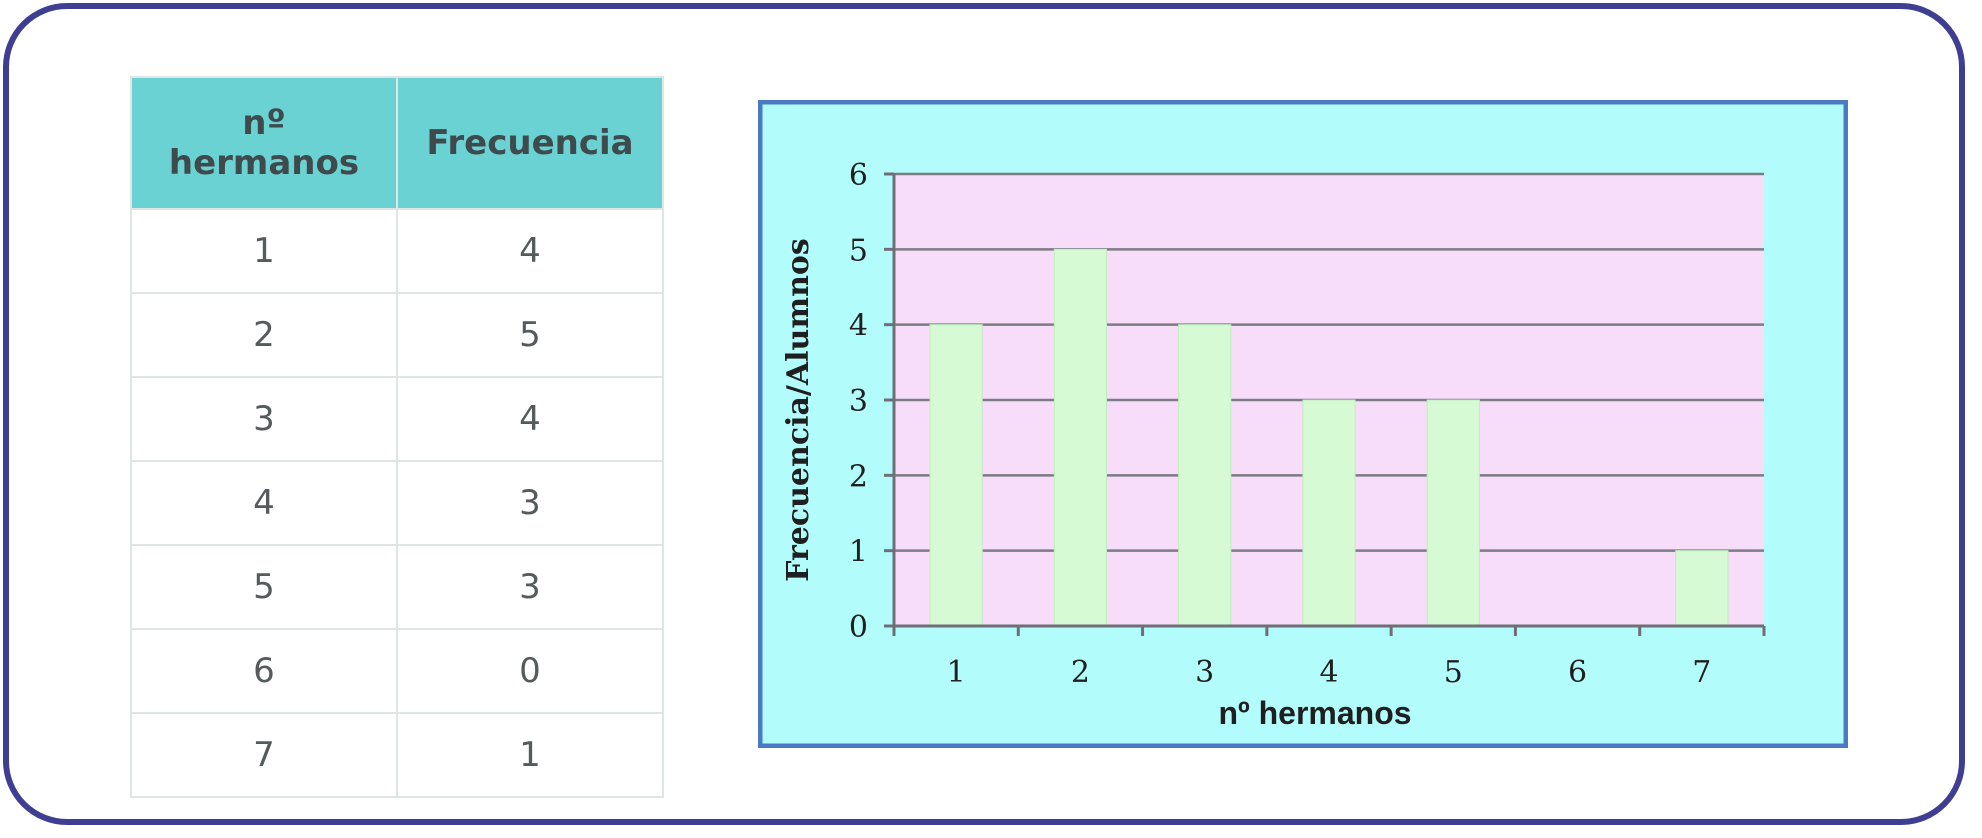  I want to click on y-axis-label: Frecuencia/Alumnos, so click(798, 410).